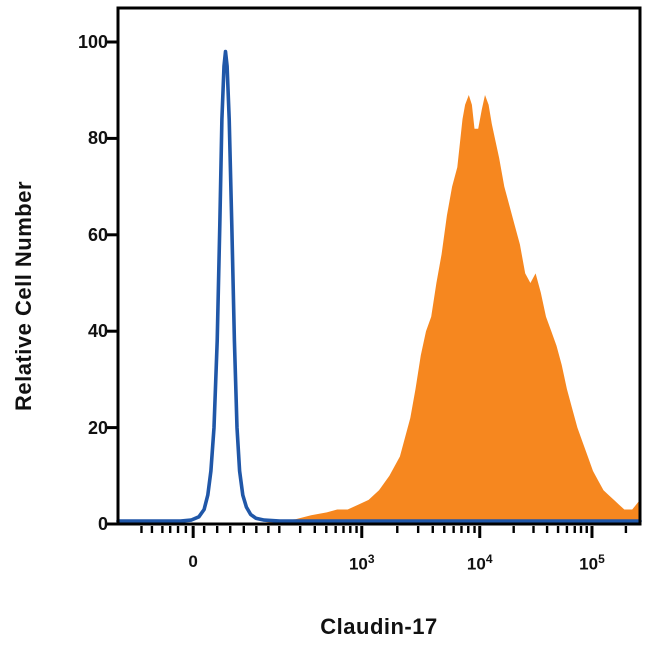 The height and width of the screenshot is (650, 650). I want to click on x-tick-label: 10³, so click(362, 563).